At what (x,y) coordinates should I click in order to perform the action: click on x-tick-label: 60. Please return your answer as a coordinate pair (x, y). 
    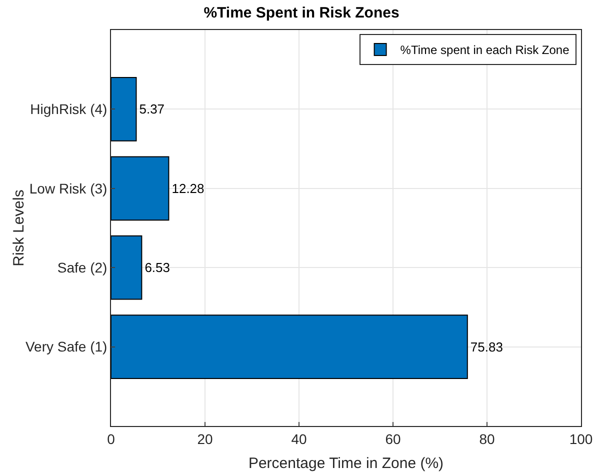
    Looking at the image, I should click on (393, 438).